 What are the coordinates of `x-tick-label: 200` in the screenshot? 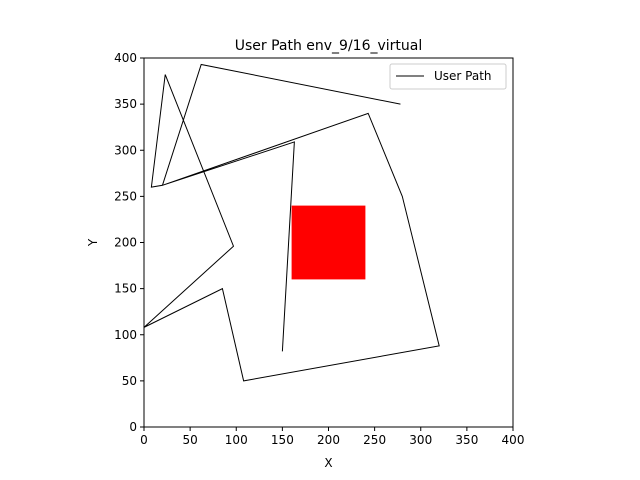 It's located at (328, 440).